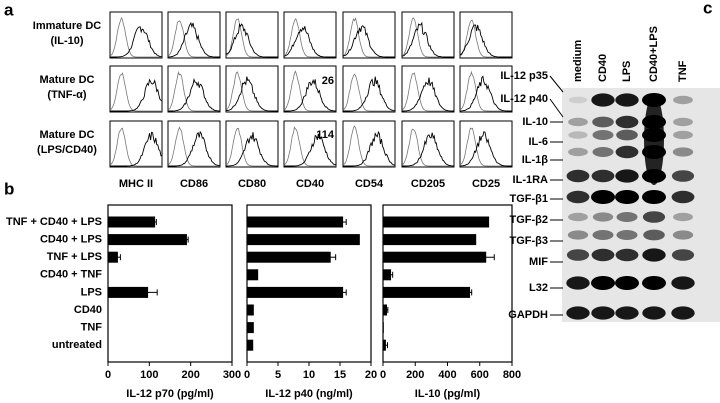 The width and height of the screenshot is (720, 403). Describe the element at coordinates (278, 375) in the screenshot. I see `x-tick-label: 5` at that location.